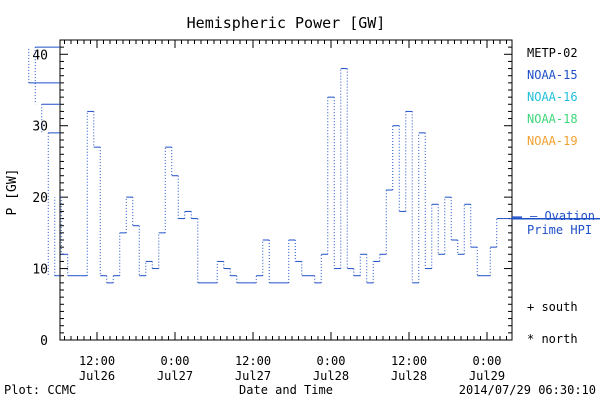  What do you see at coordinates (12, 192) in the screenshot?
I see `y-axis-label: P [GW]` at bounding box center [12, 192].